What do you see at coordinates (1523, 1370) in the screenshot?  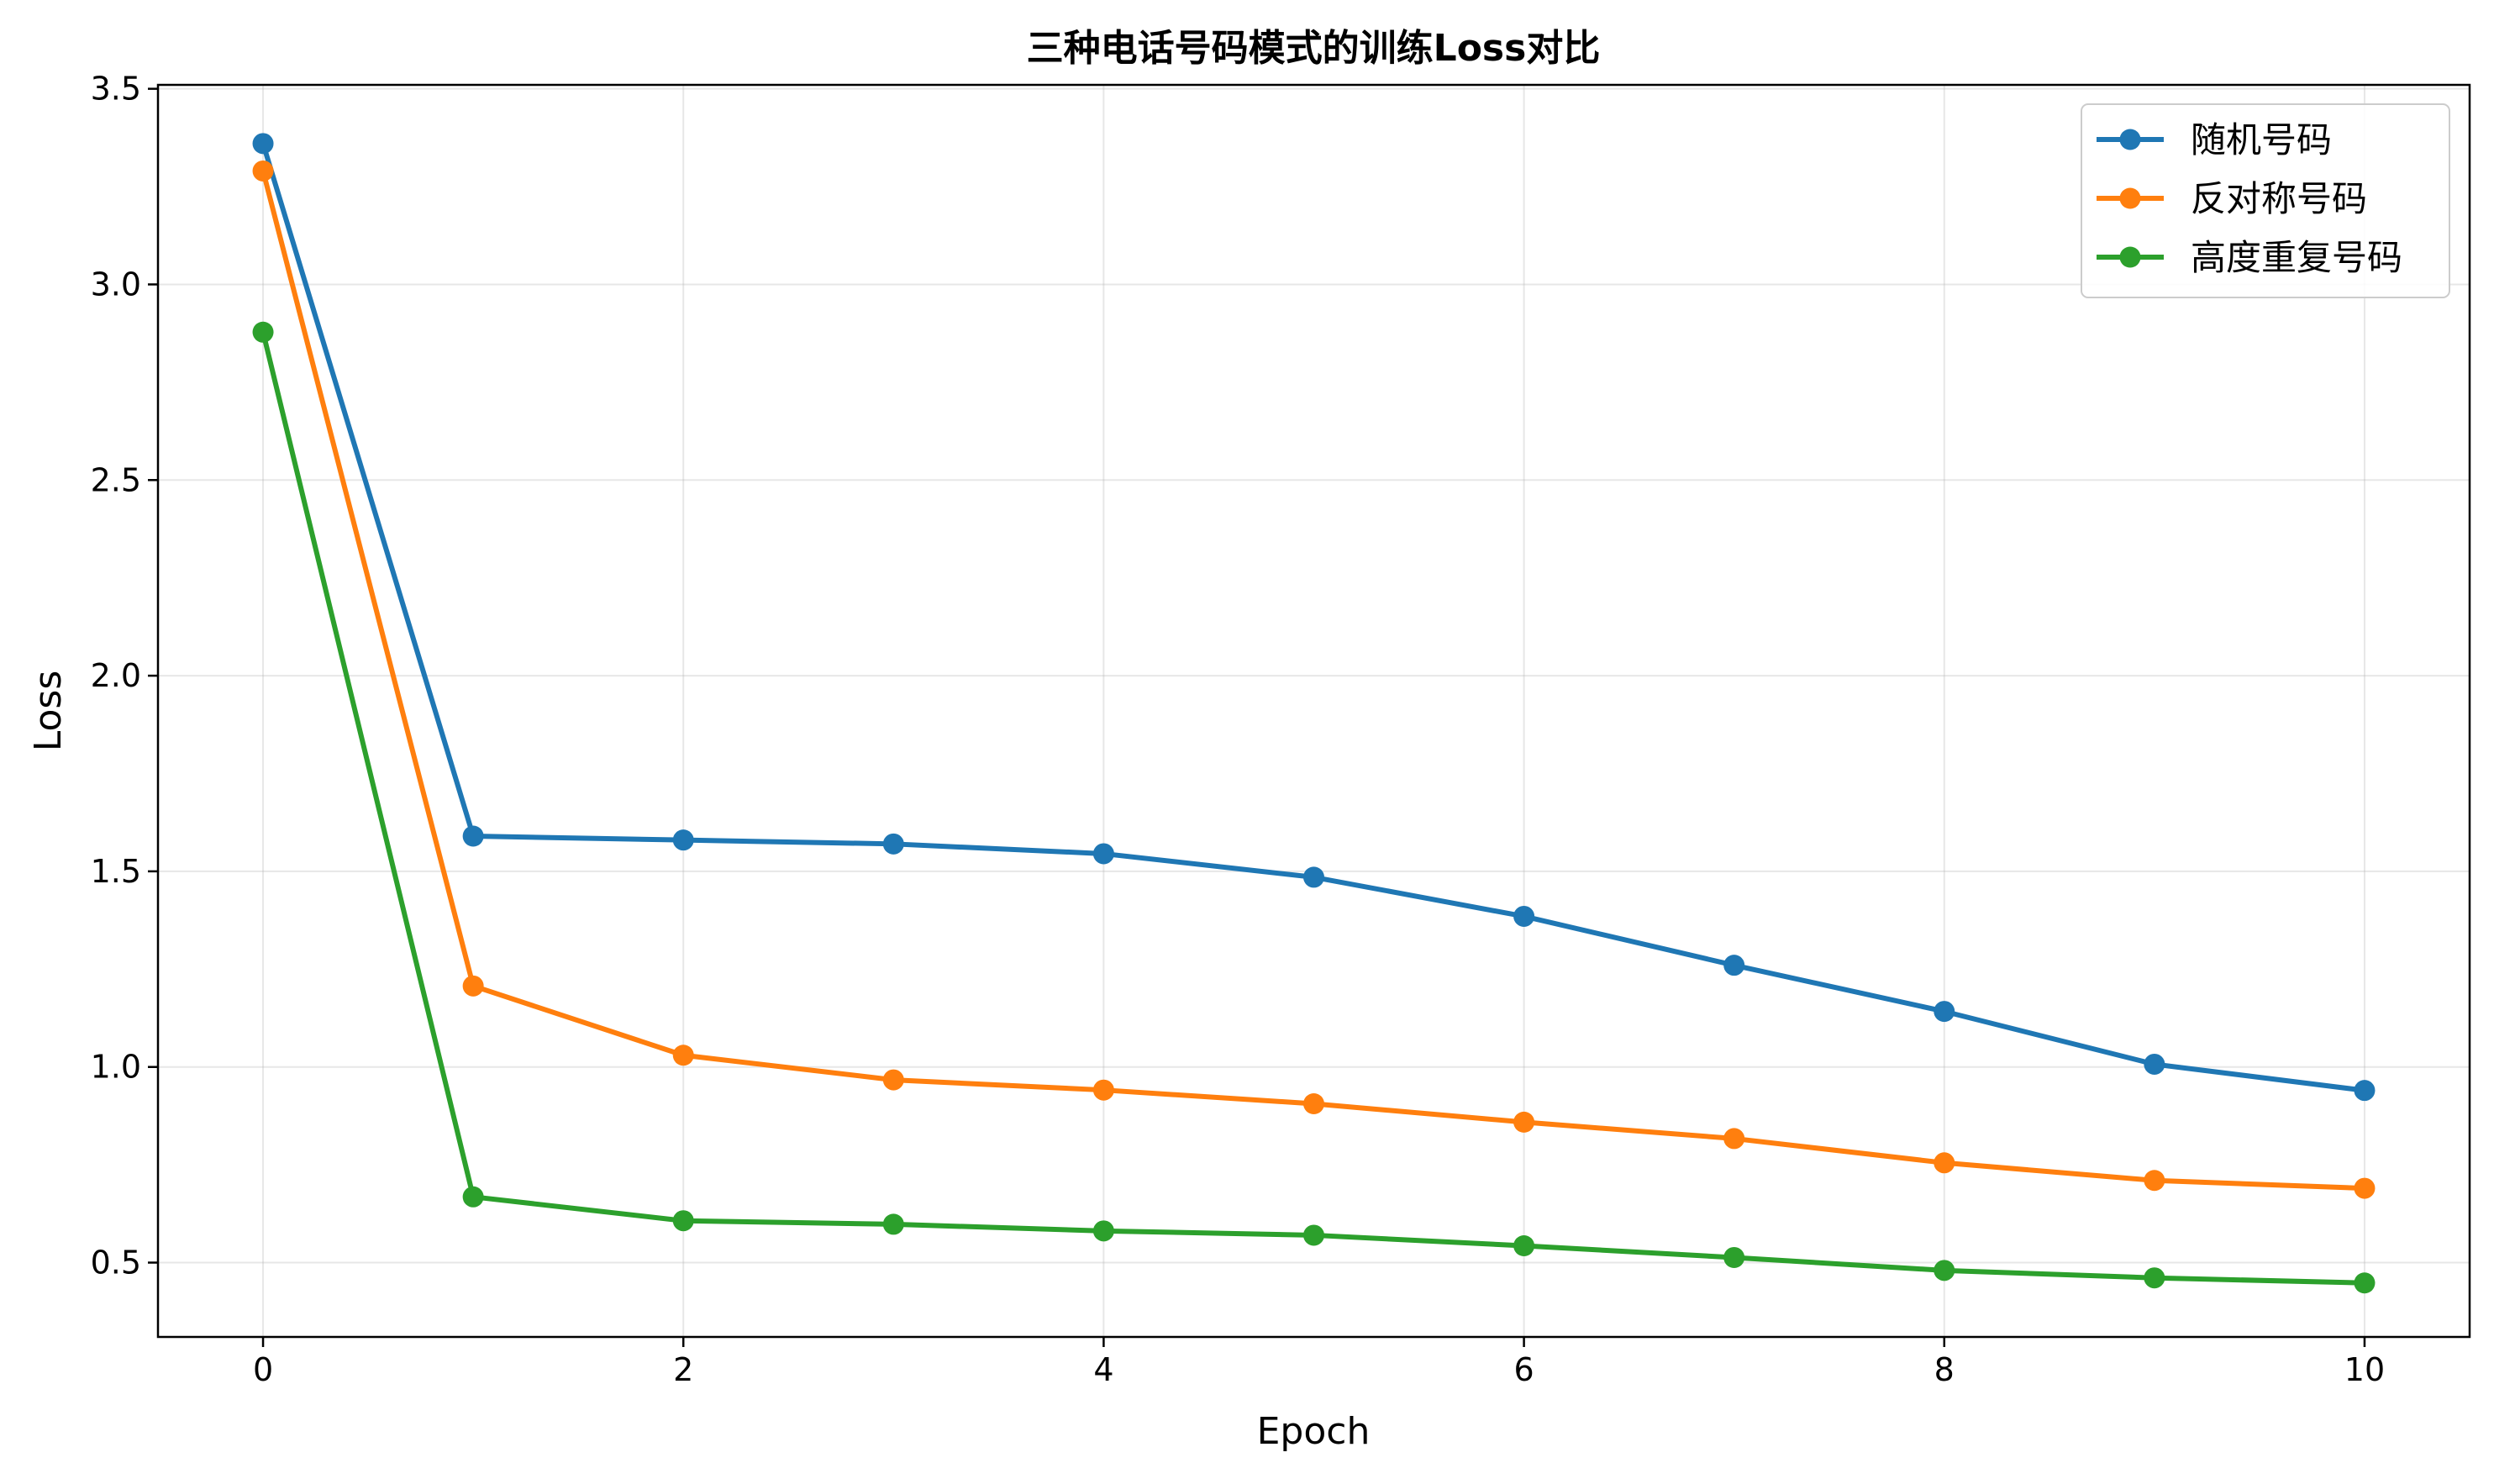 I see `x-tick-label: 6` at bounding box center [1523, 1370].